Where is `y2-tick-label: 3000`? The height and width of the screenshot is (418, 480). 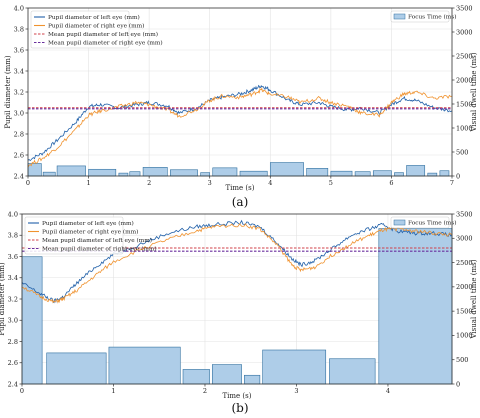 y2-tick-label: 3000 is located at coordinates (464, 32).